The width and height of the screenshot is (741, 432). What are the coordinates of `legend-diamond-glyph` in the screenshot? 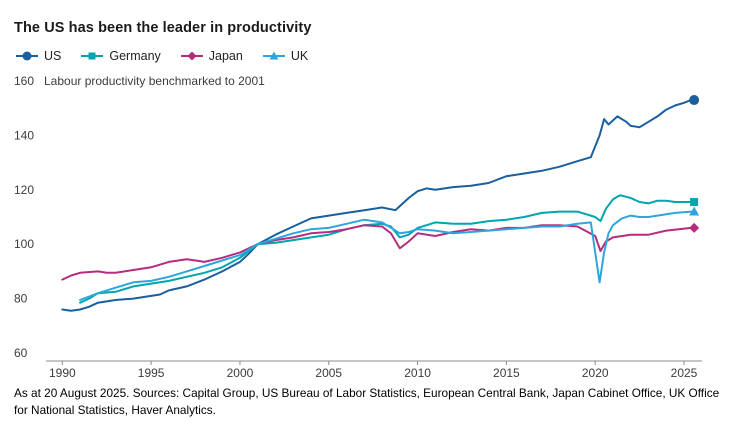 It's located at (192, 56).